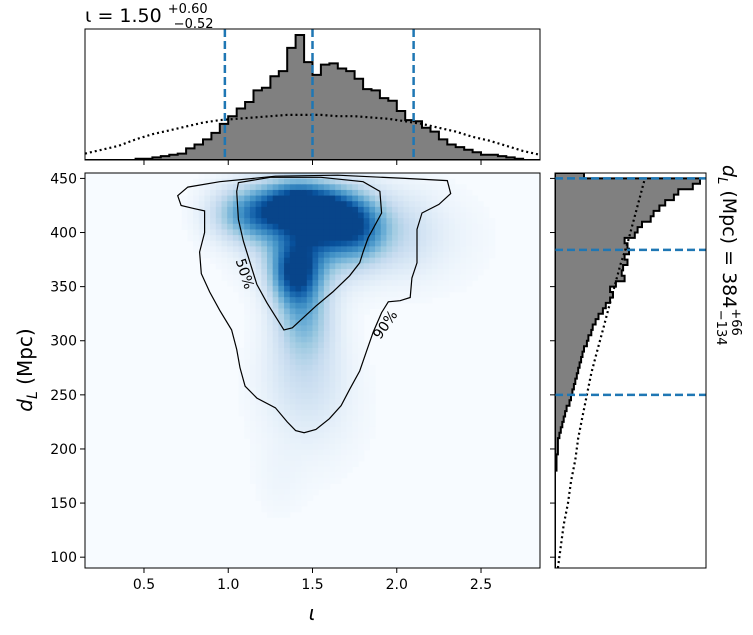 The image size is (753, 635). Describe the element at coordinates (630, 370) in the screenshot. I see `right-panel-frame` at that location.